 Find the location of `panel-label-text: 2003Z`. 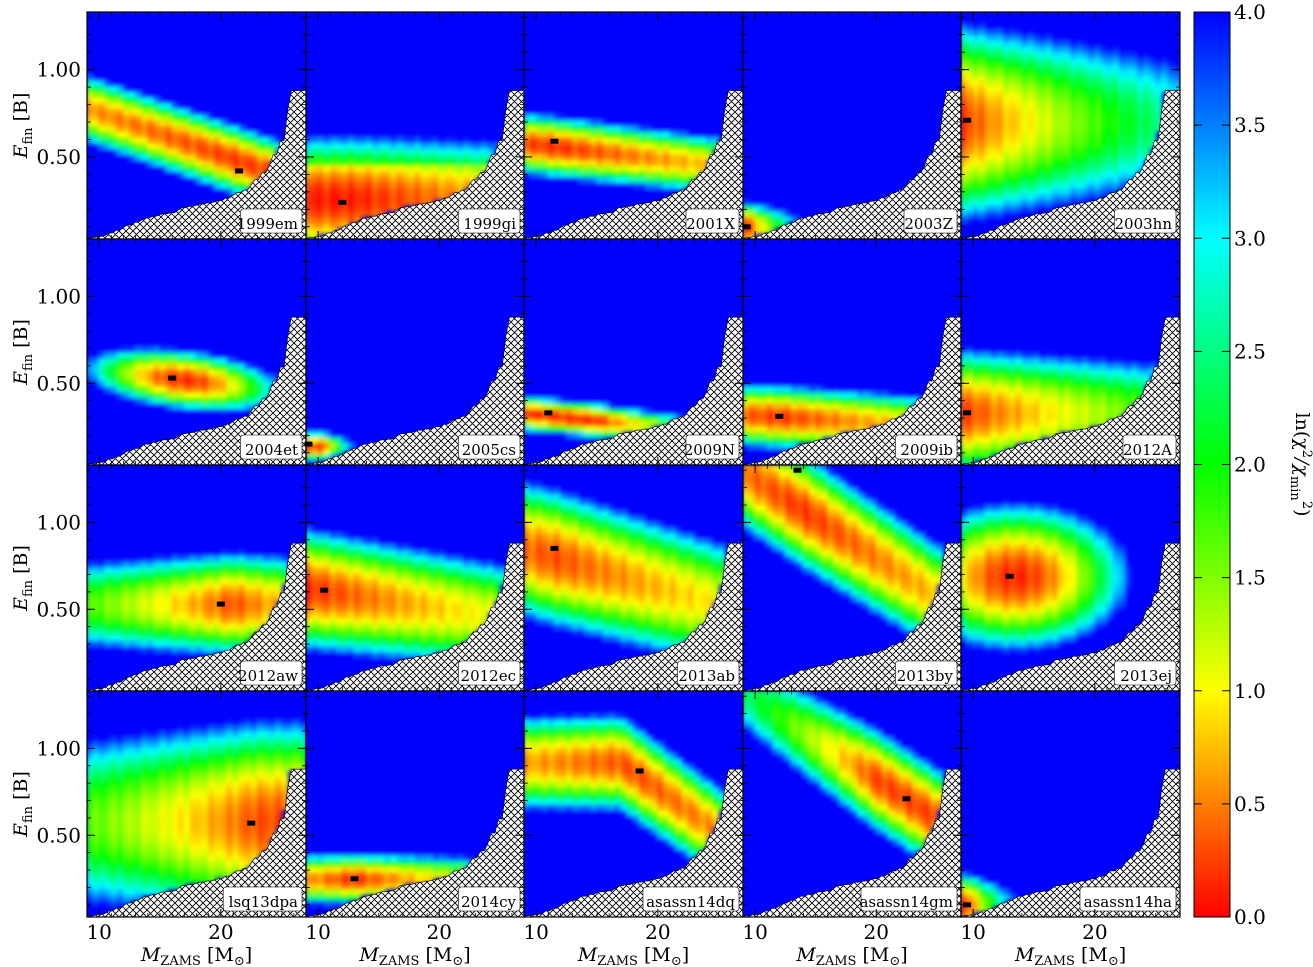

panel-label-text: 2003Z is located at coordinates (928, 224).